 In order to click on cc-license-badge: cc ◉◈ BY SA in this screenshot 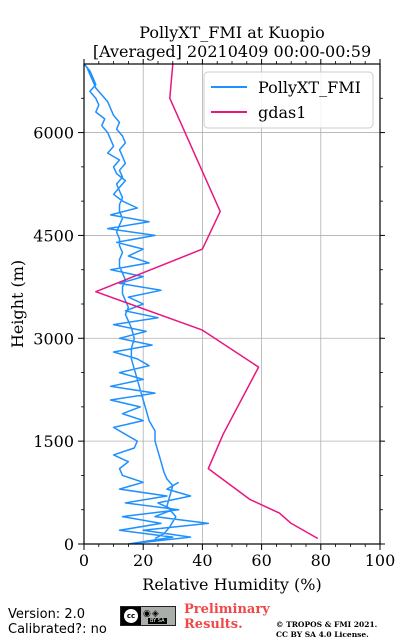, I will do `click(148, 616)`.